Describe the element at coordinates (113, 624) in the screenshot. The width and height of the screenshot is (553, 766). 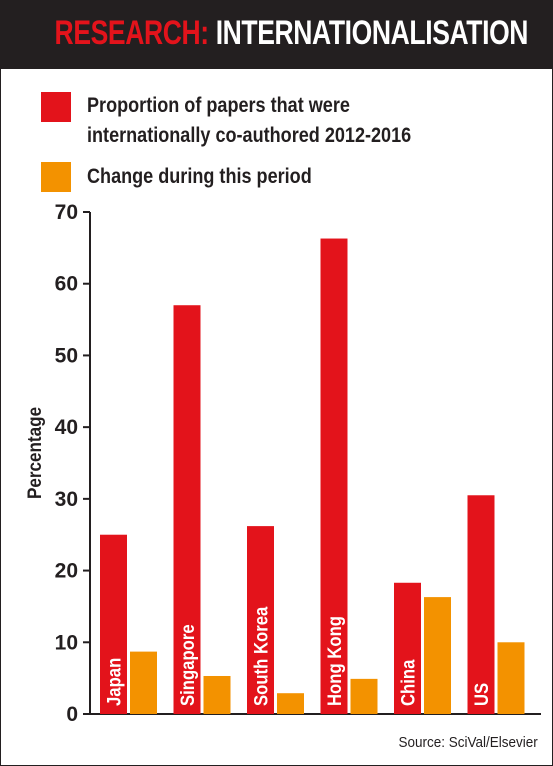
I see `bar-proportion-japan` at that location.